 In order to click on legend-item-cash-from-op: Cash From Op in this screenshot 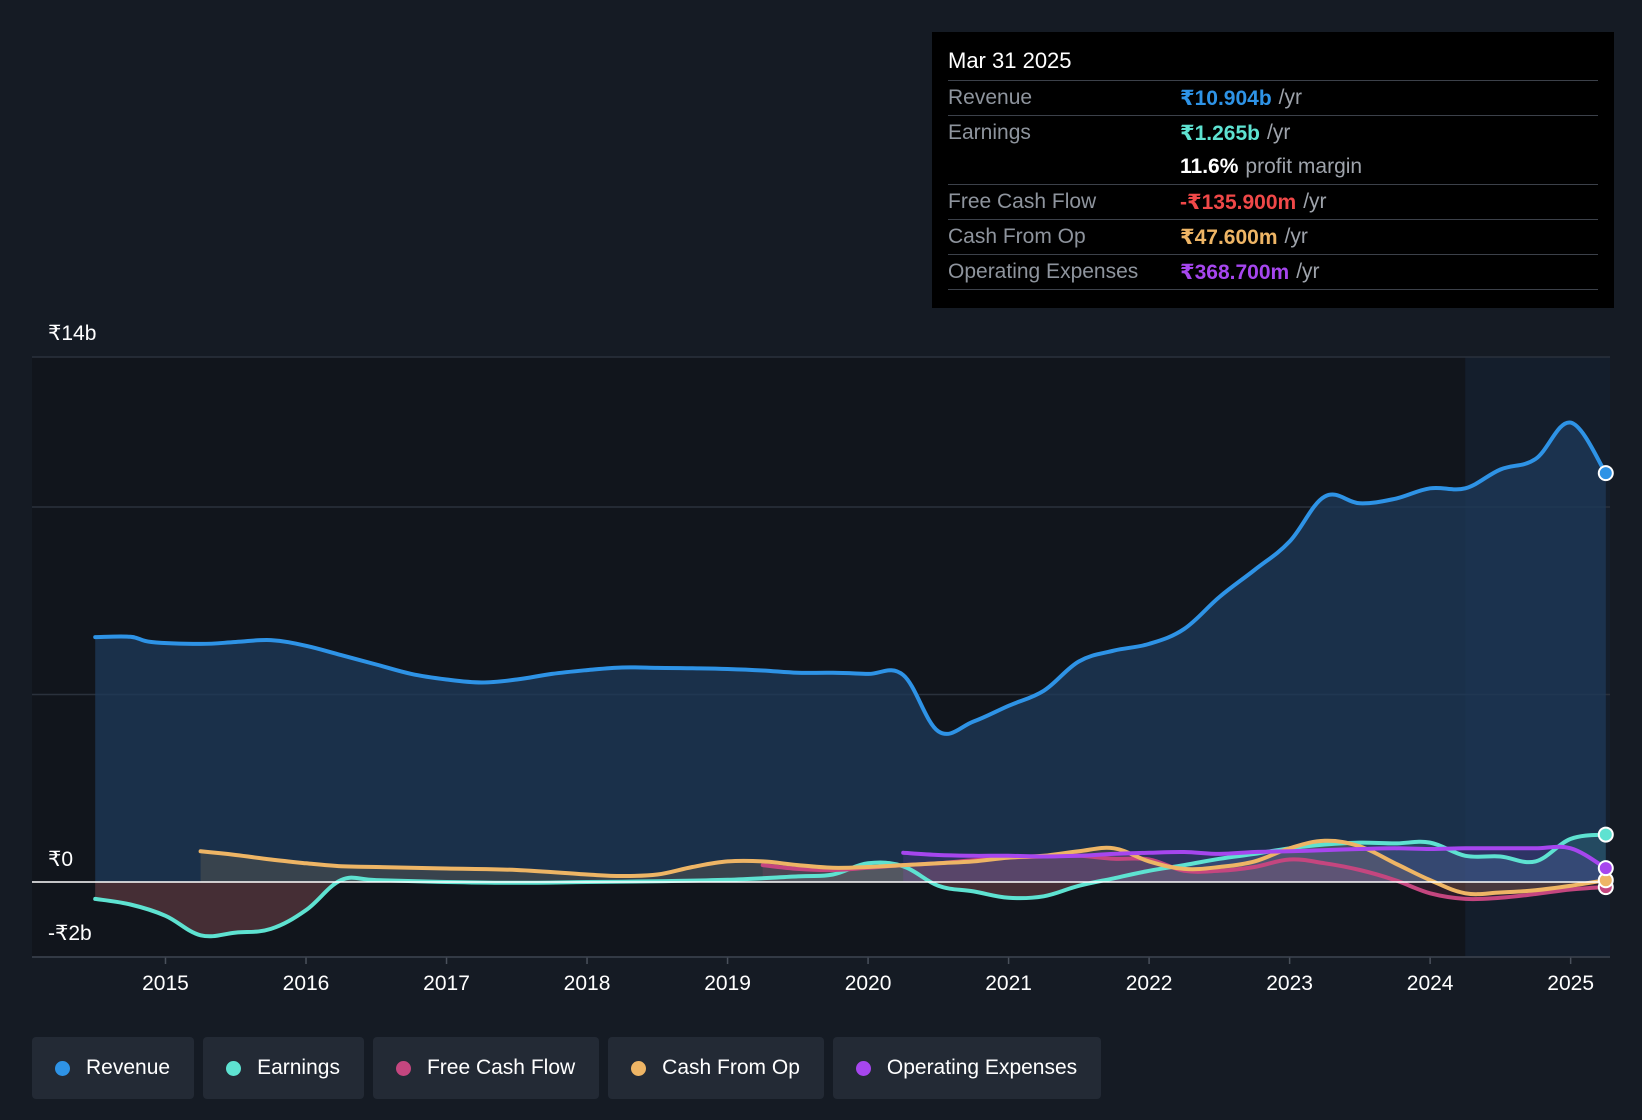, I will do `click(716, 1068)`.